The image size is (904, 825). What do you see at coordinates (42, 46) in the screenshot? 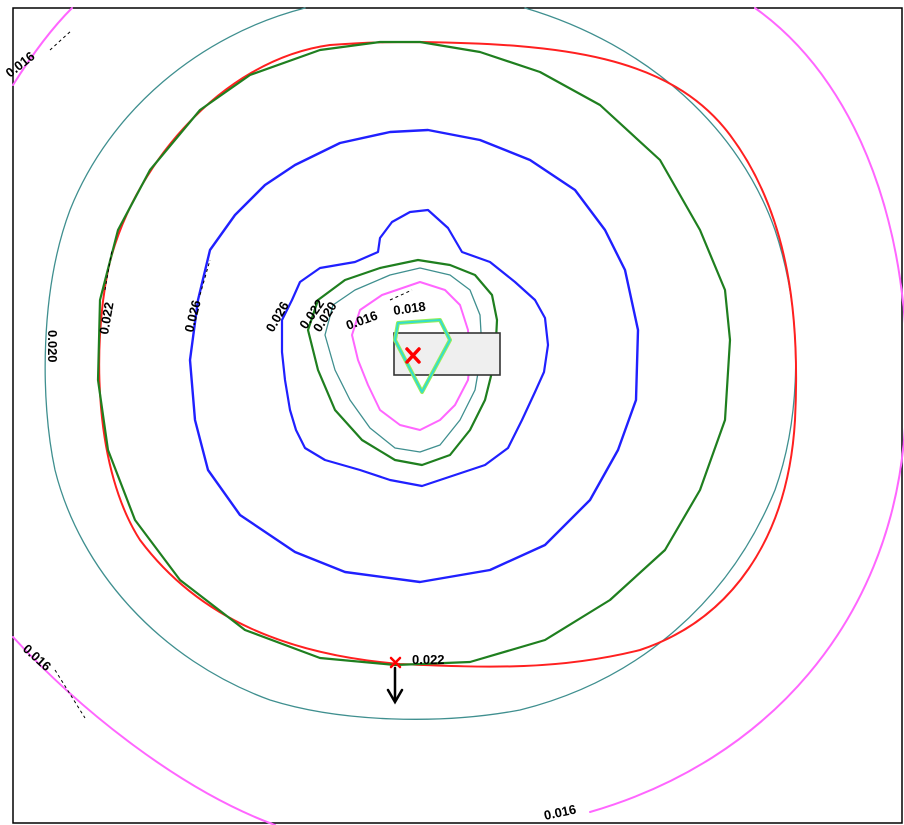
I see `contour-magenta-outer-top-left` at bounding box center [42, 46].